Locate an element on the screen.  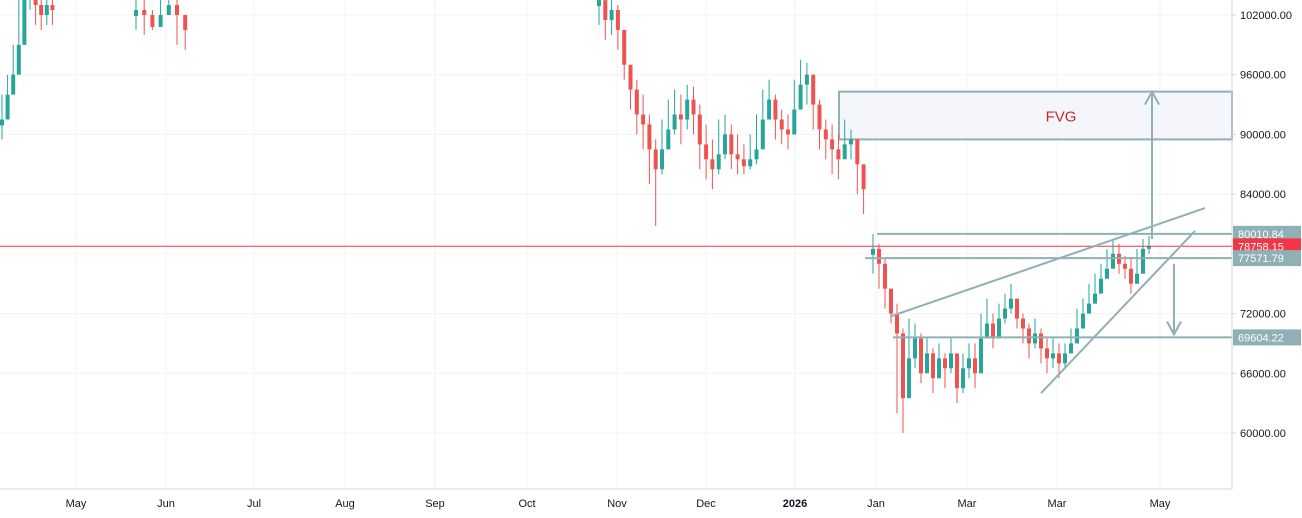
level-badge-lower: 69604.22 is located at coordinates (1267, 337).